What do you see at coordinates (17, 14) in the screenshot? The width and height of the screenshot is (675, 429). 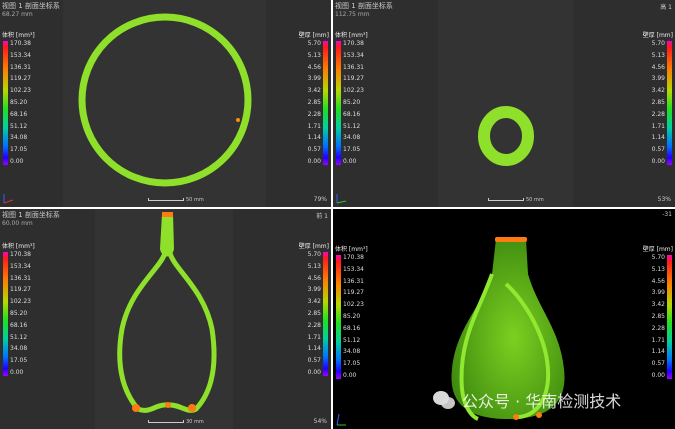 I see `view-dimension: 68.27 mm` at bounding box center [17, 14].